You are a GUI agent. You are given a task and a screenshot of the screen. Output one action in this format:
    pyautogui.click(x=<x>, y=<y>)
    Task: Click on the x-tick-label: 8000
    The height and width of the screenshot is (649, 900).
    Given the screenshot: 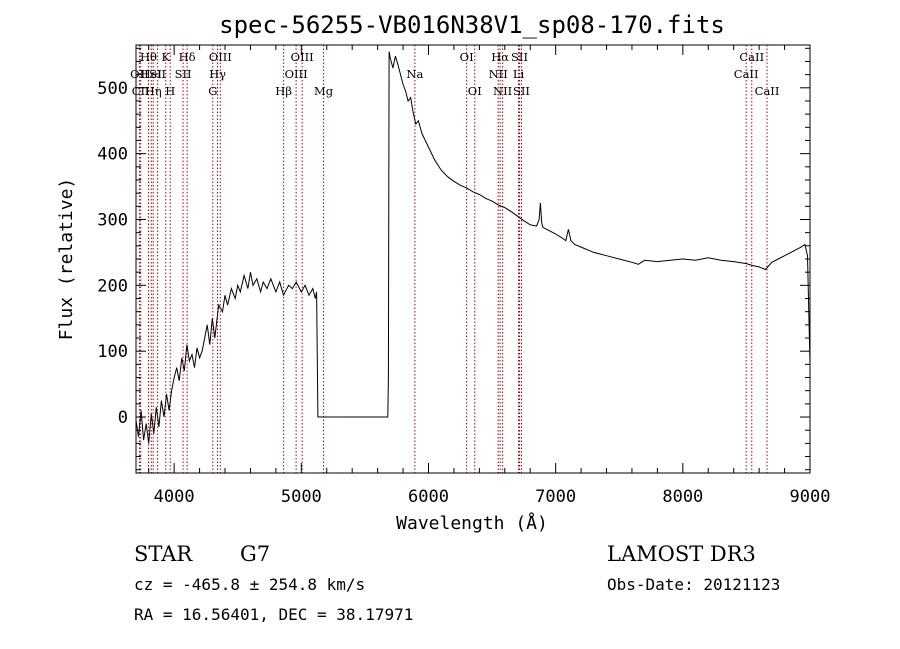 What is the action you would take?
    pyautogui.click(x=682, y=497)
    